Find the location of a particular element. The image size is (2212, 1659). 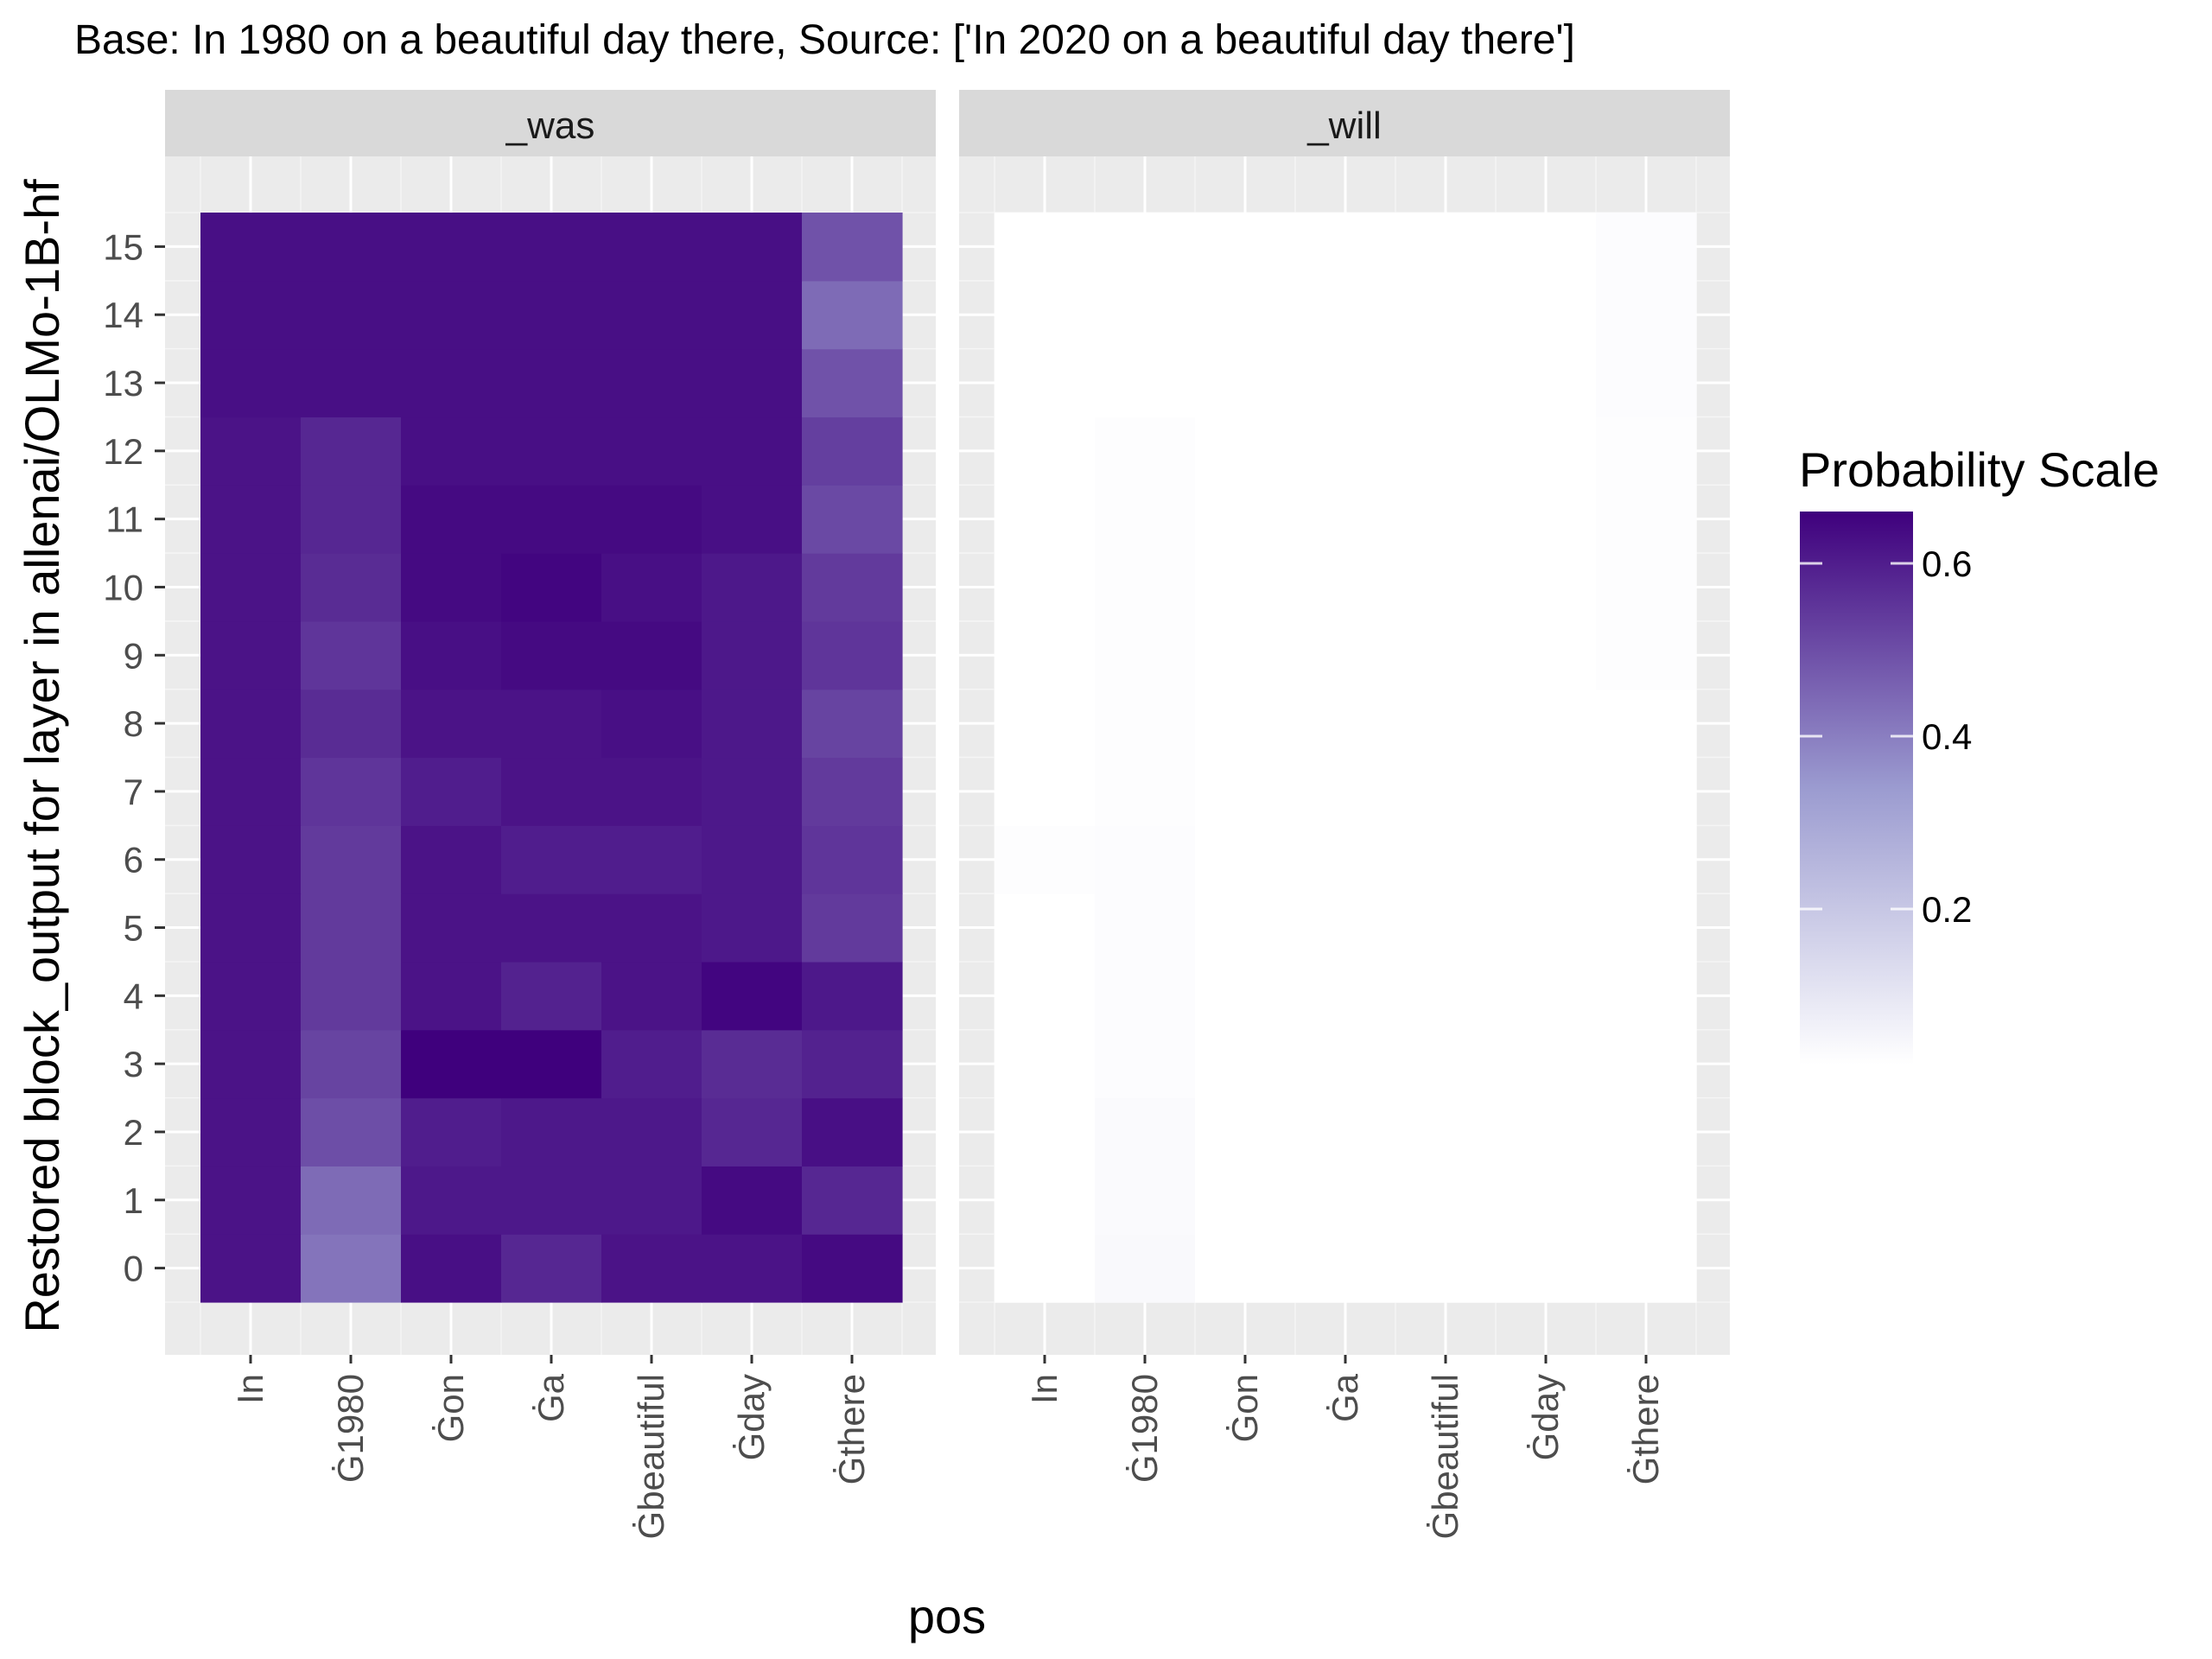

x-tick-label: Ġday is located at coordinates (751, 1417).